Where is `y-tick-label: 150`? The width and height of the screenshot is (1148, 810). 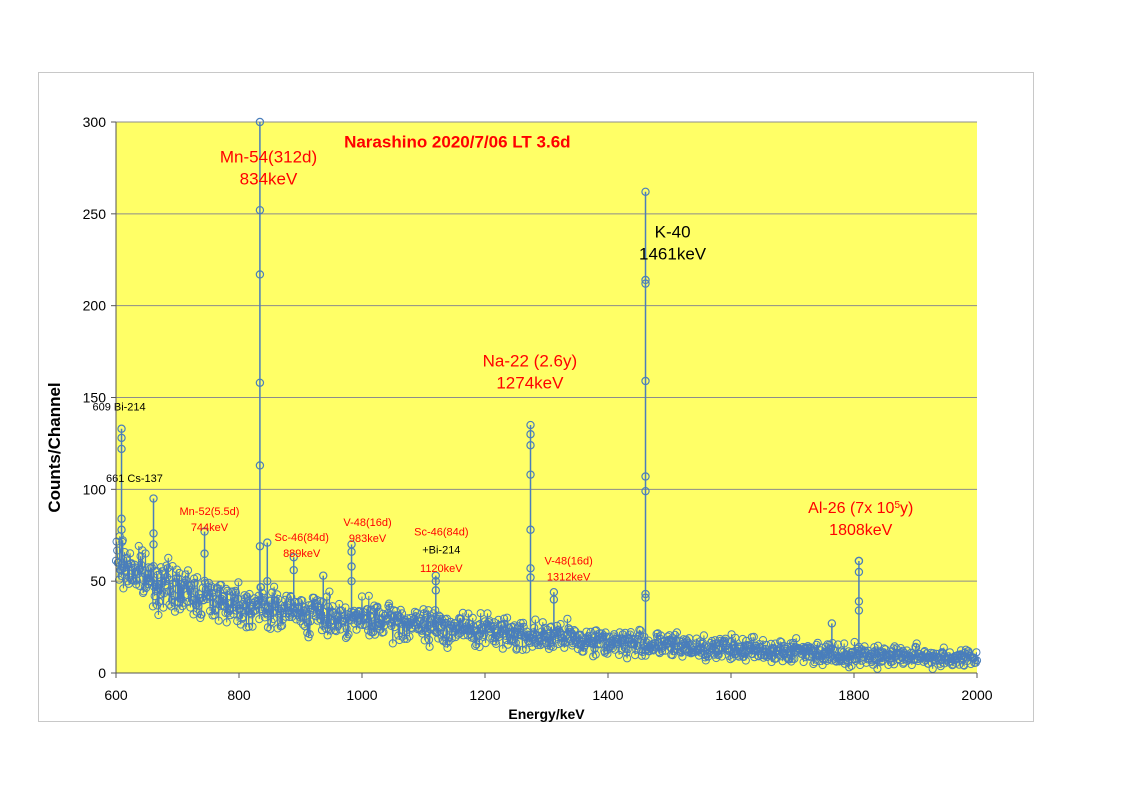
y-tick-label: 150 is located at coordinates (95, 398).